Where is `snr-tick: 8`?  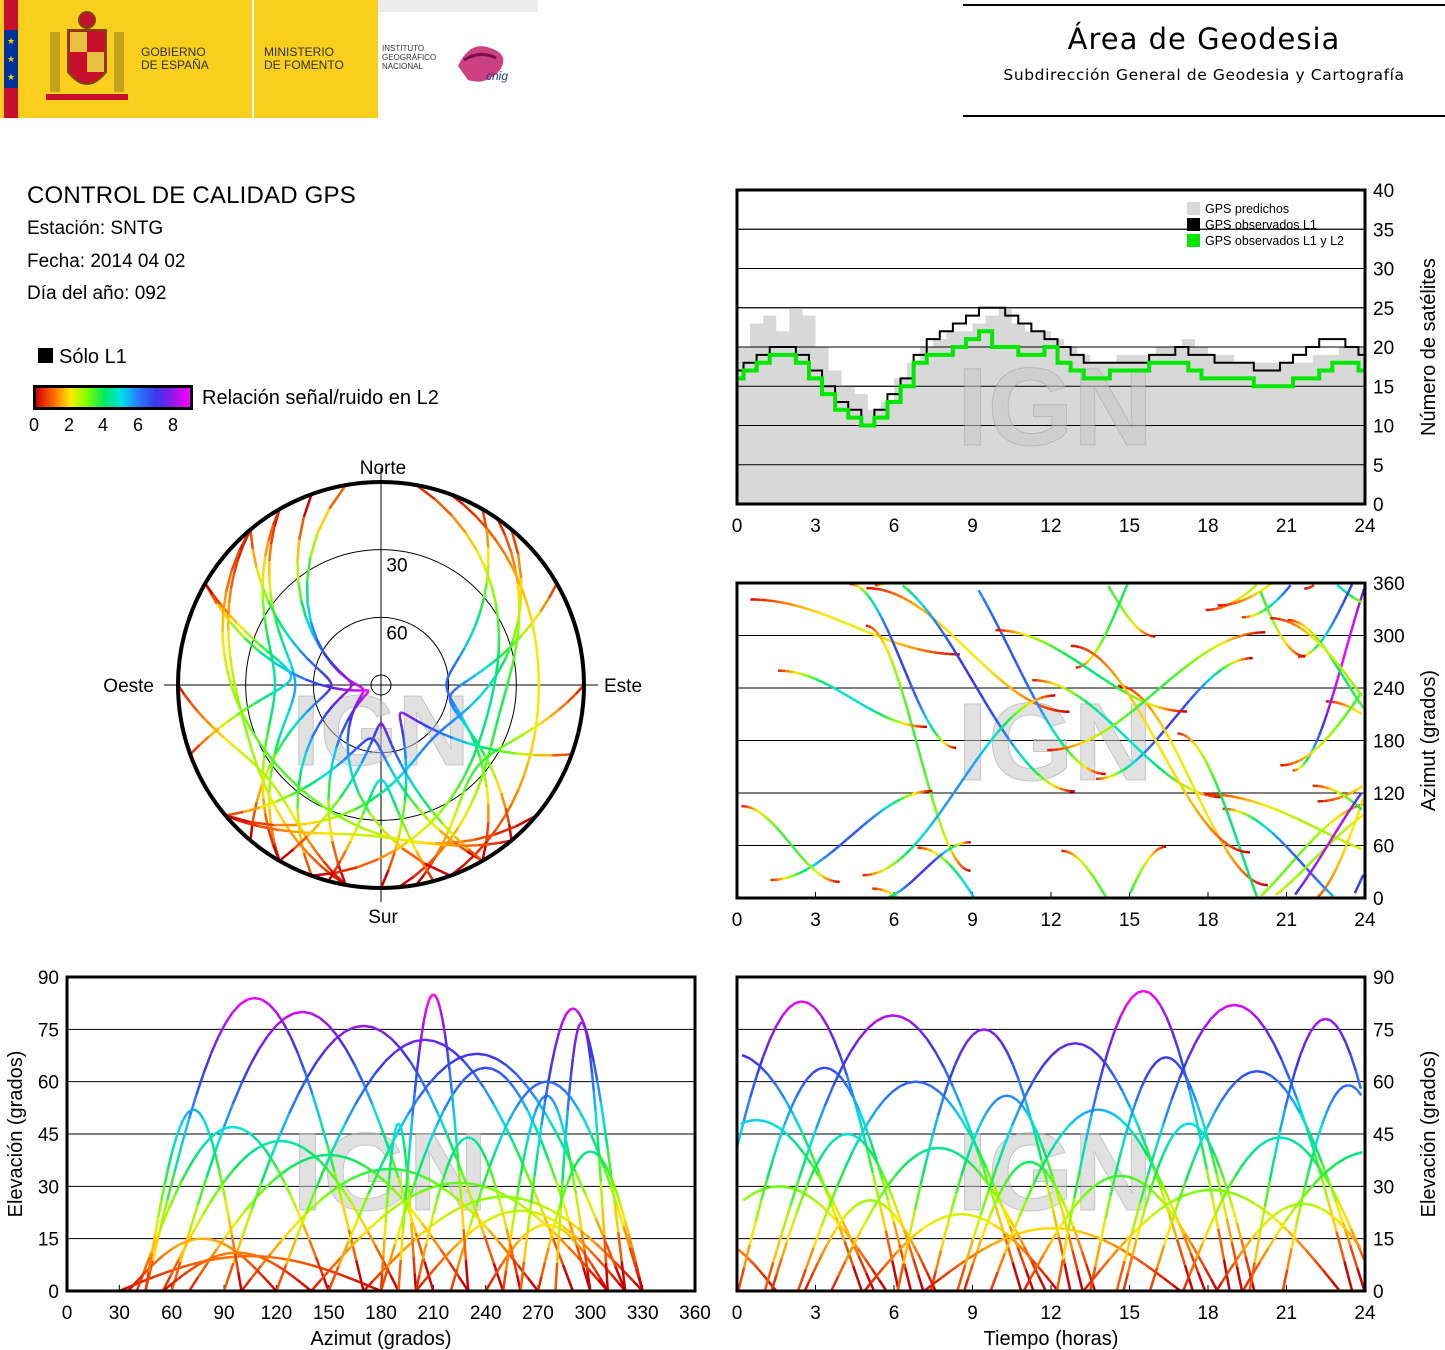 snr-tick: 8 is located at coordinates (173, 425).